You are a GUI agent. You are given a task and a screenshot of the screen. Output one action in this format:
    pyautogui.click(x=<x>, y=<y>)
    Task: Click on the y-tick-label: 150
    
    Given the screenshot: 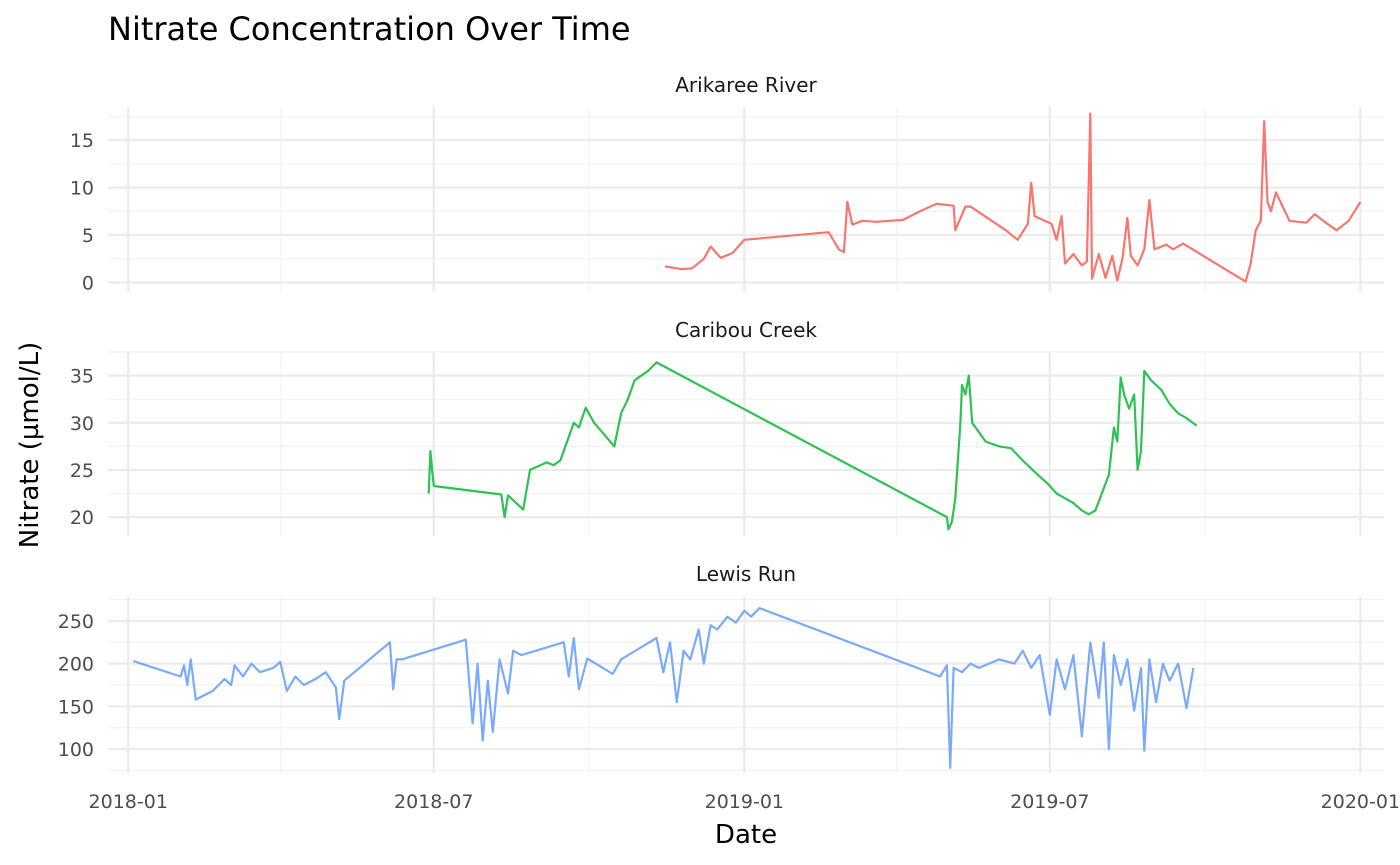 What is the action you would take?
    pyautogui.click(x=76, y=707)
    